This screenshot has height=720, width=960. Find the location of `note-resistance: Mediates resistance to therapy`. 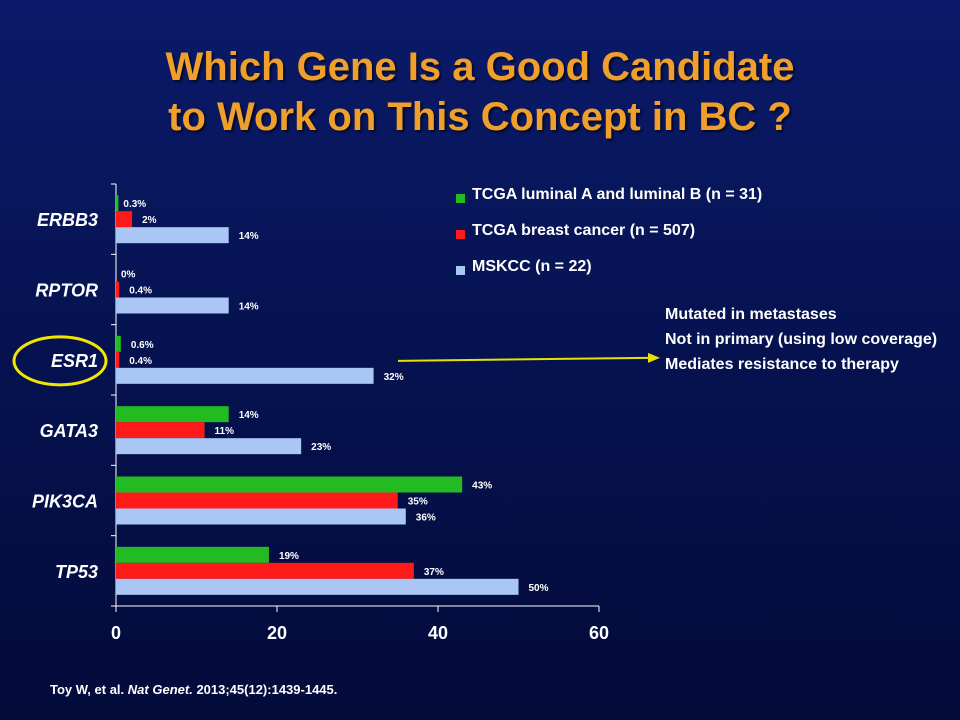

note-resistance: Mediates resistance to therapy is located at coordinates (782, 364).